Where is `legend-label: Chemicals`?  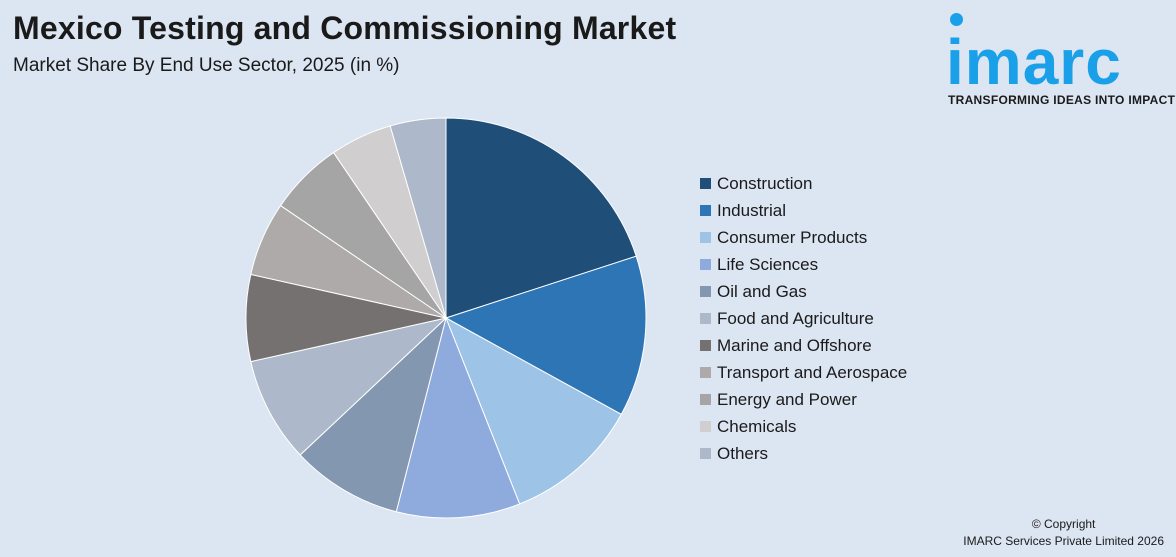
legend-label: Chemicals is located at coordinates (757, 426).